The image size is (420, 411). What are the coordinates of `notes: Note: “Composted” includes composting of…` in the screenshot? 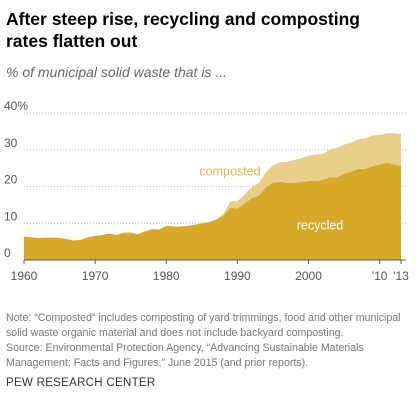 It's located at (212, 341).